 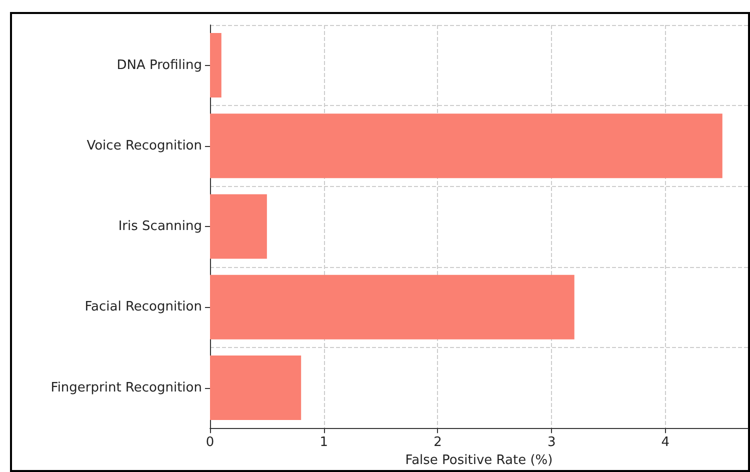 I want to click on x-tick-label: 3, so click(x=551, y=442).